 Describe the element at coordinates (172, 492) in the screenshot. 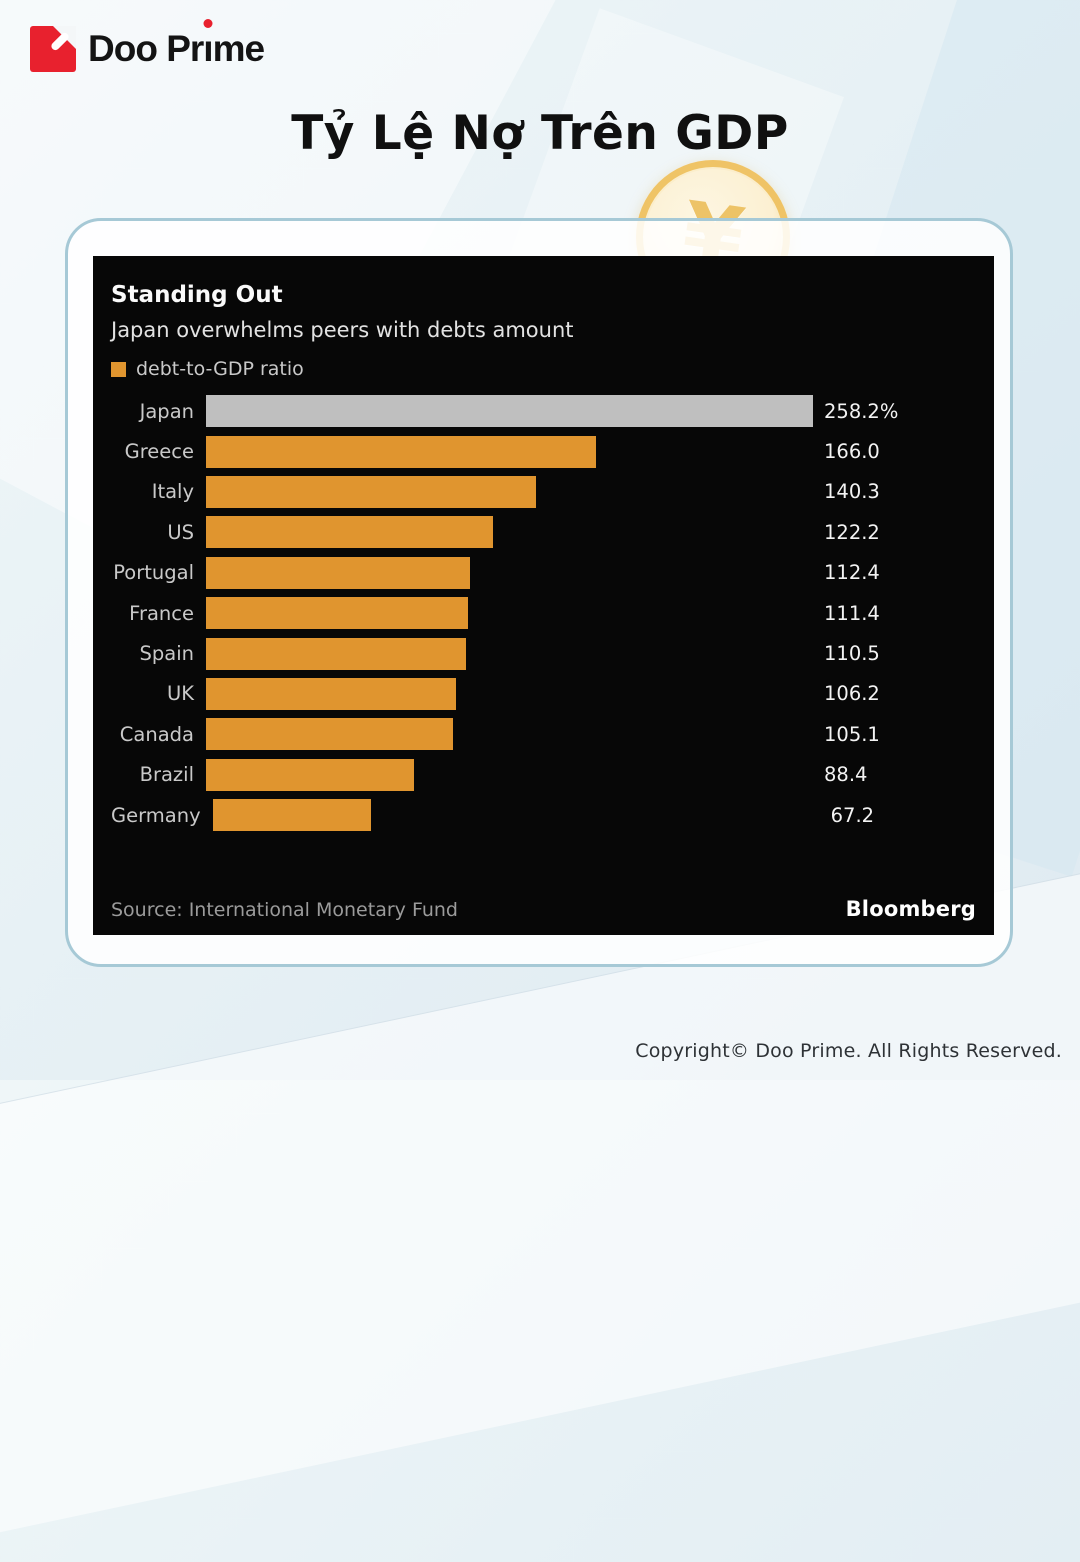

I see `bar-category-label: Italy` at that location.